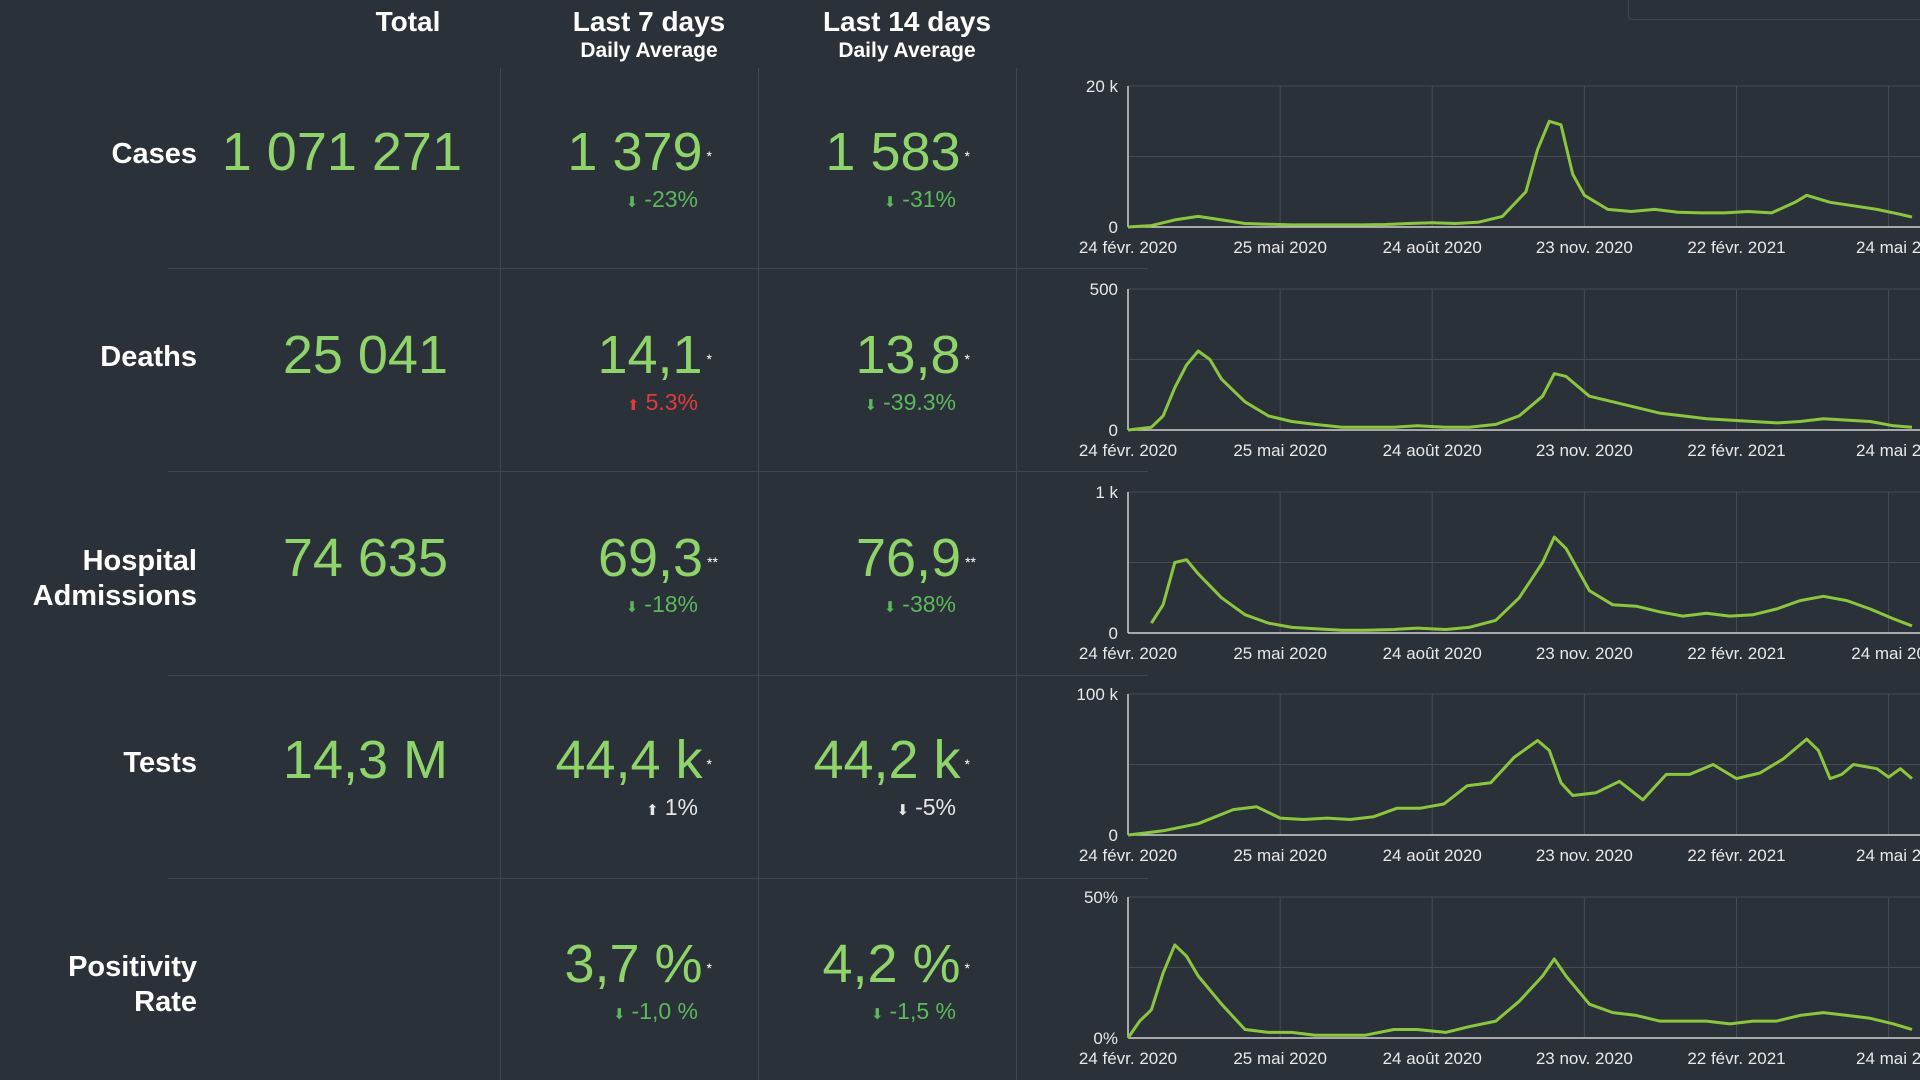  Describe the element at coordinates (967, 968) in the screenshot. I see `positivity-avg14-footnote: *` at that location.